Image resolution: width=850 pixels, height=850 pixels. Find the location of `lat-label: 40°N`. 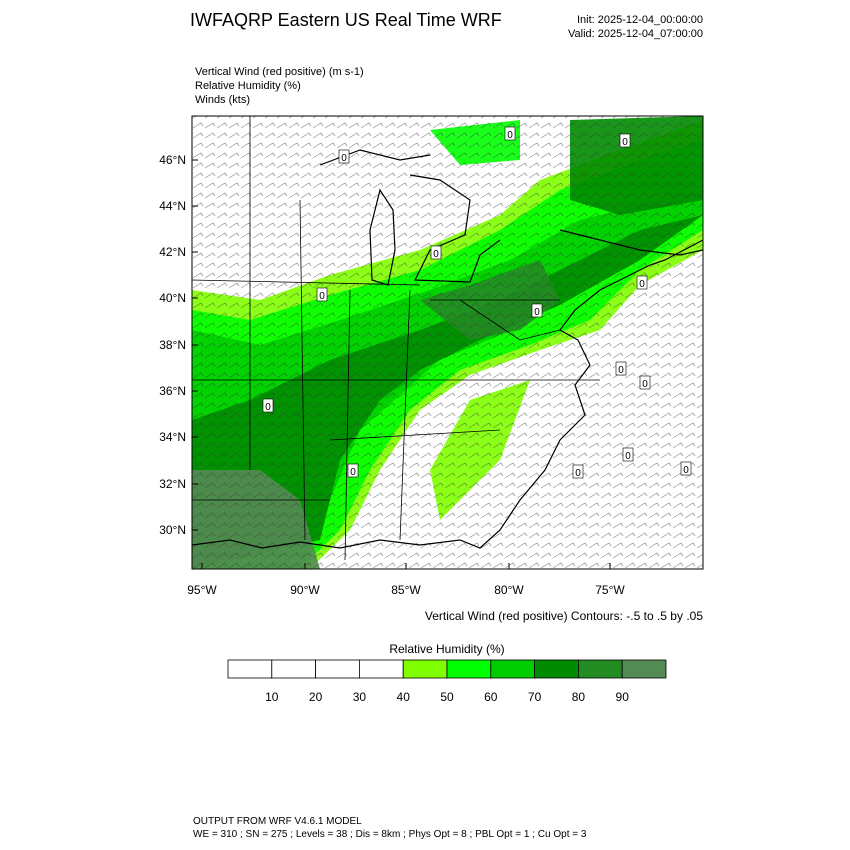

lat-label: 40°N is located at coordinates (172, 298).